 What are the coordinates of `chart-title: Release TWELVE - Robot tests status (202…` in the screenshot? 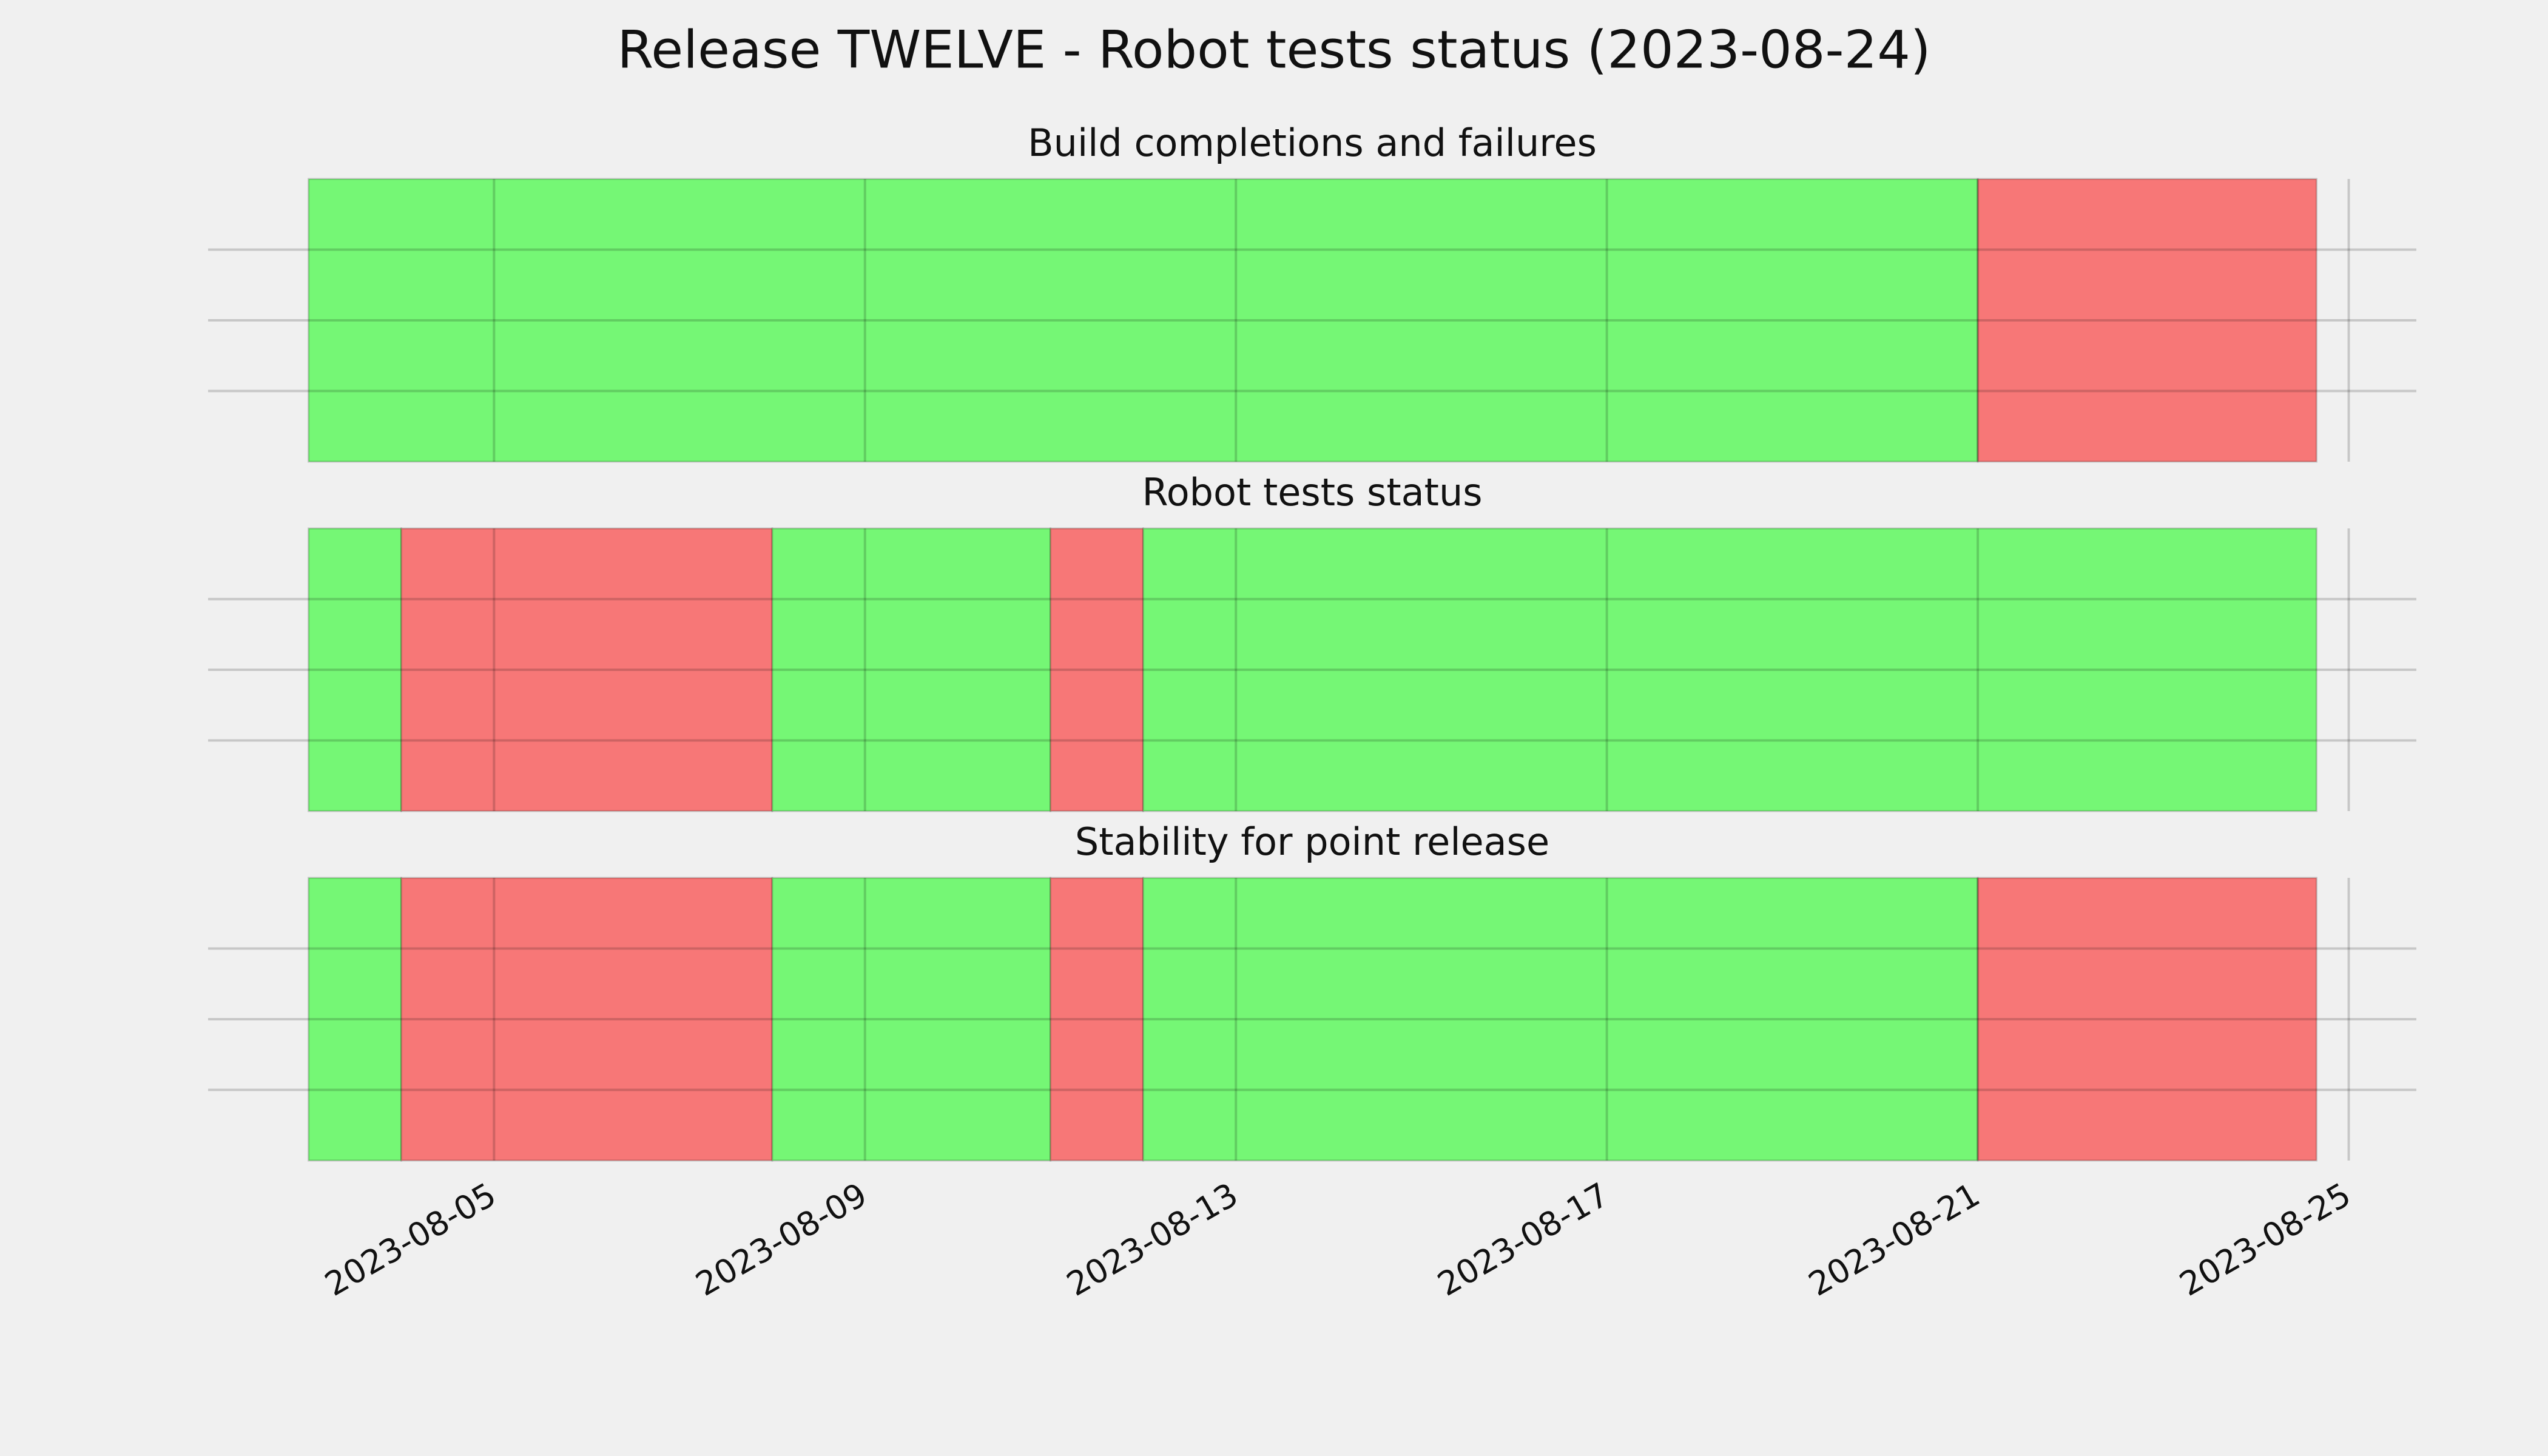 It's located at (1273, 49).